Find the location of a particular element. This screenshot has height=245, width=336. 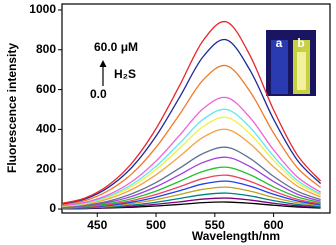

y-axis-label: Fluorescence intensity is located at coordinates (12, 108).